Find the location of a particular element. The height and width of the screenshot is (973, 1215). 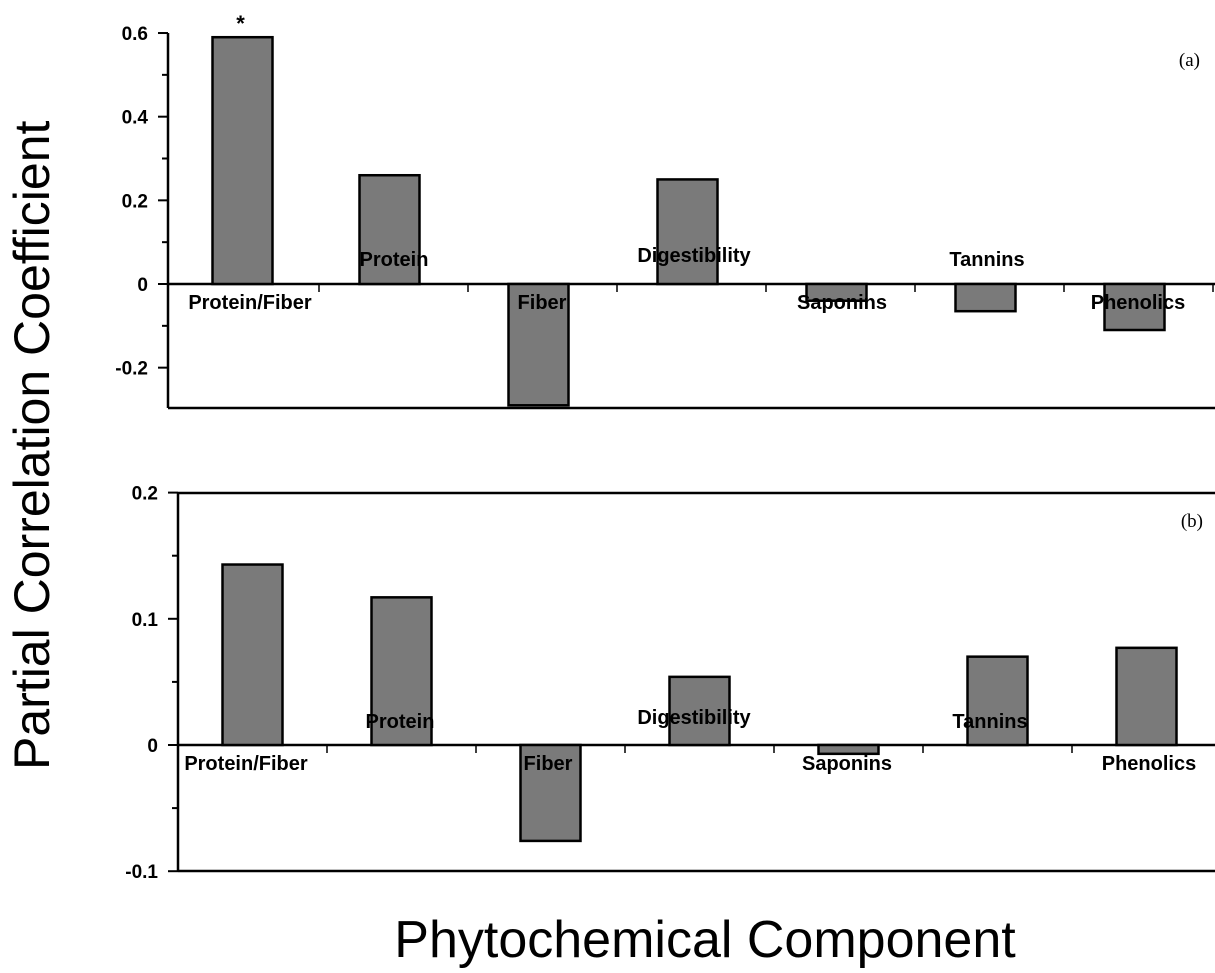

panel-label: (a) is located at coordinates (1189, 60).